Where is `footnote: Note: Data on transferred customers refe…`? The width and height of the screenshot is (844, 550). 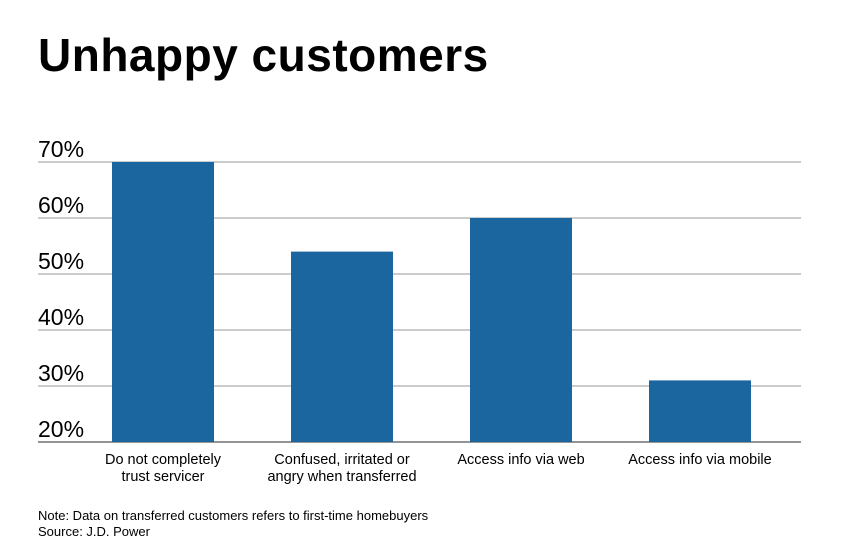
footnote: Note: Data on transferred customers refe… is located at coordinates (233, 515).